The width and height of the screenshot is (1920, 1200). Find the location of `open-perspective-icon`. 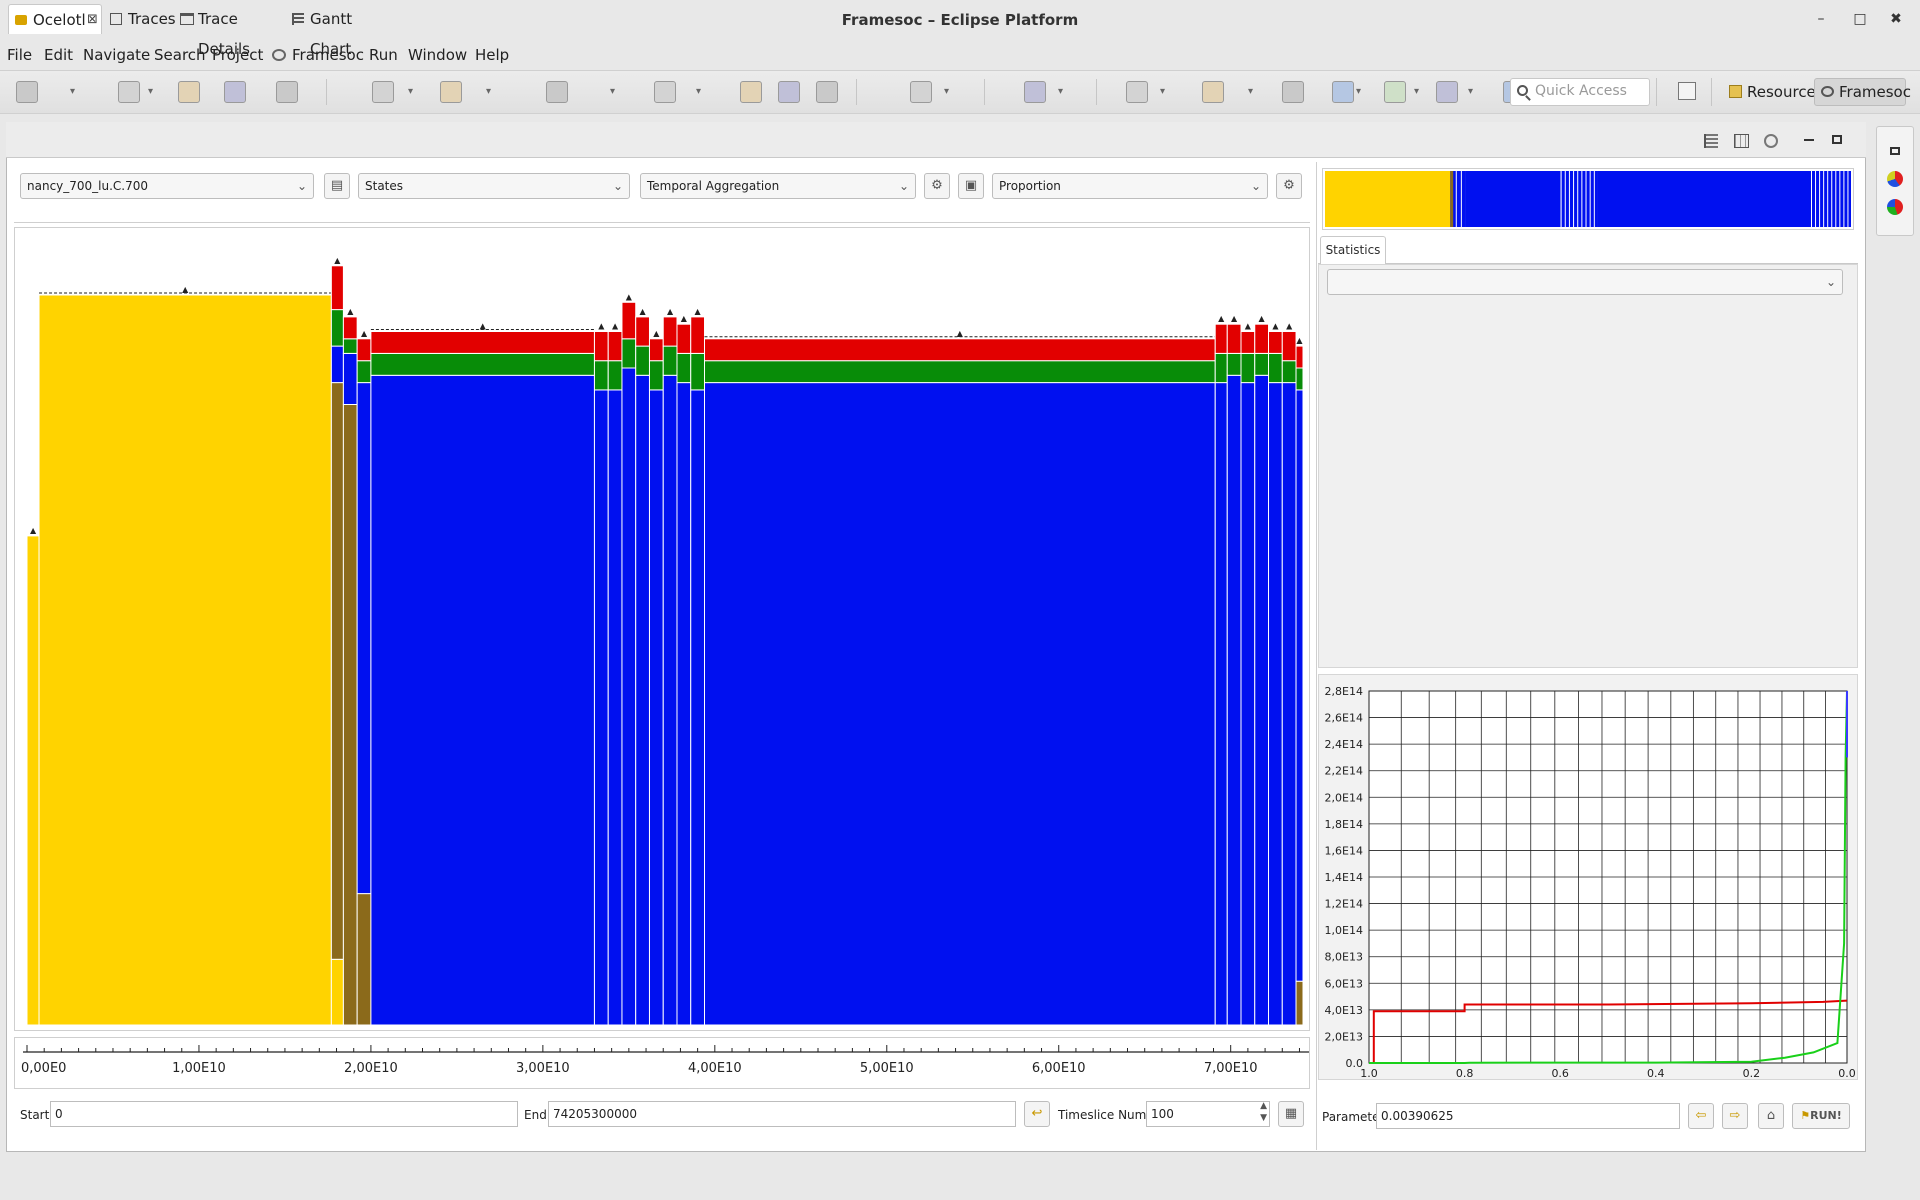

open-perspective-icon is located at coordinates (1687, 91).